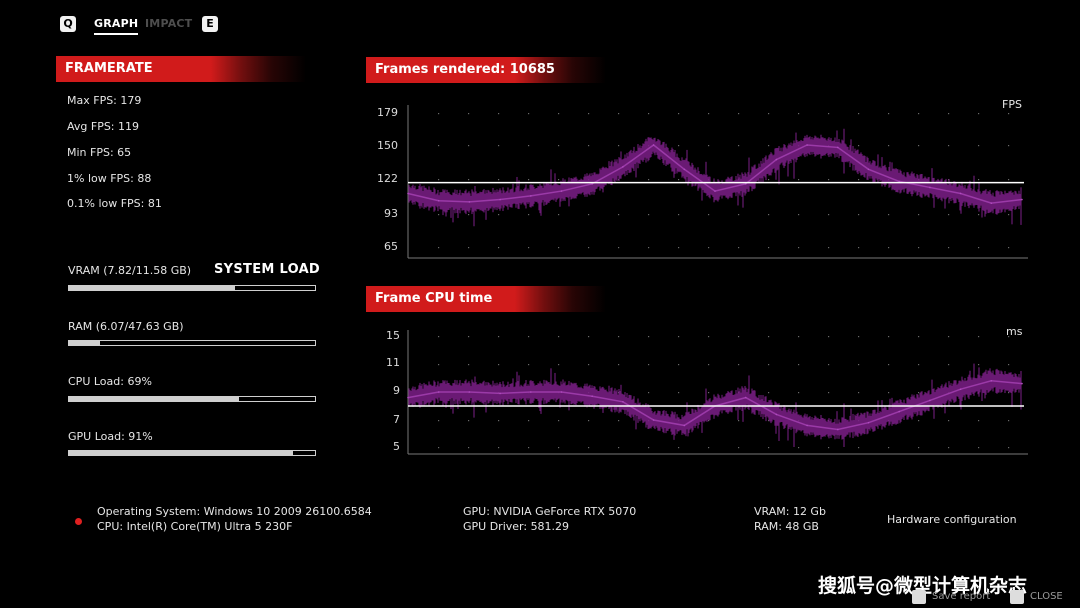 This screenshot has width=1080, height=608. What do you see at coordinates (387, 178) in the screenshot?
I see `fps-y-tick: 122` at bounding box center [387, 178].